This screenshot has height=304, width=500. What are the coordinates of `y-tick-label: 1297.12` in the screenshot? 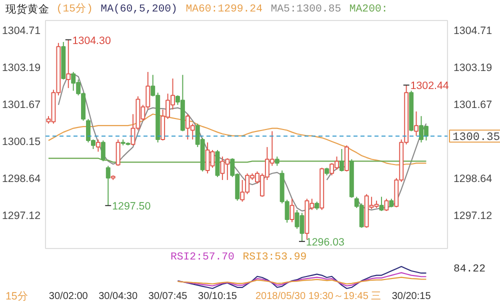 It's located at (21, 216).